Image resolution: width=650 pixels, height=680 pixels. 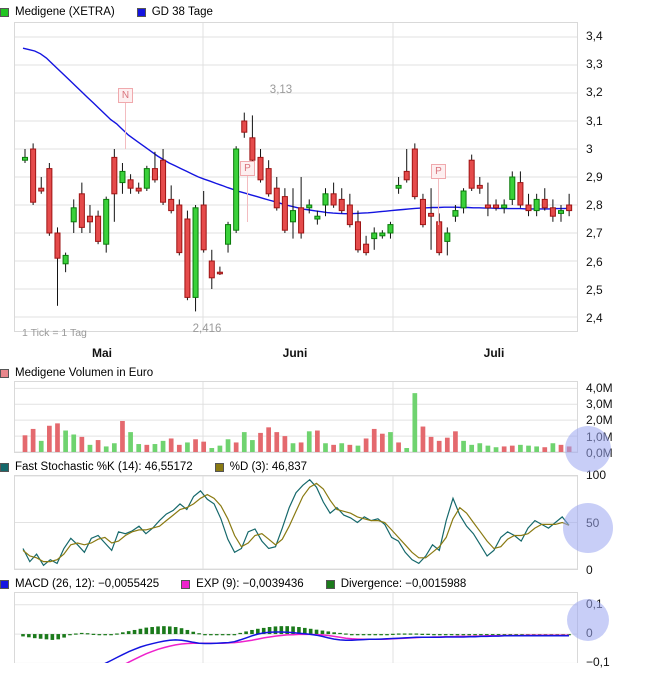 What do you see at coordinates (594, 92) in the screenshot?
I see `axis-tick-label: 3,2` at bounding box center [594, 92].